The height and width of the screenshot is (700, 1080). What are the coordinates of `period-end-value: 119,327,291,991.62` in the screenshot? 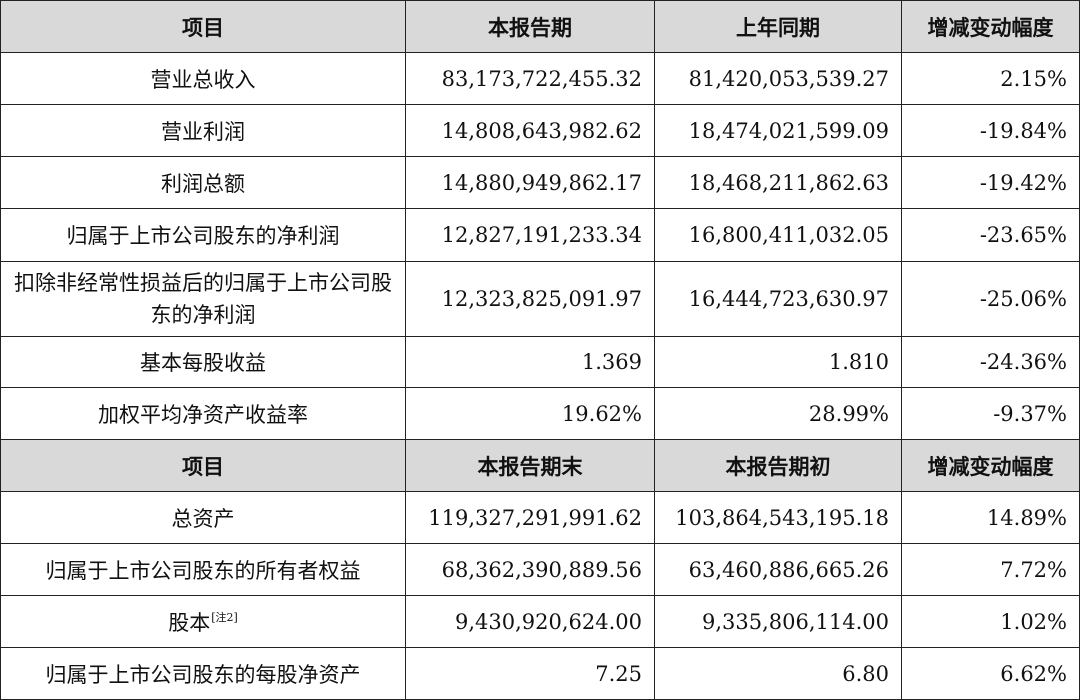 It's located at (530, 517).